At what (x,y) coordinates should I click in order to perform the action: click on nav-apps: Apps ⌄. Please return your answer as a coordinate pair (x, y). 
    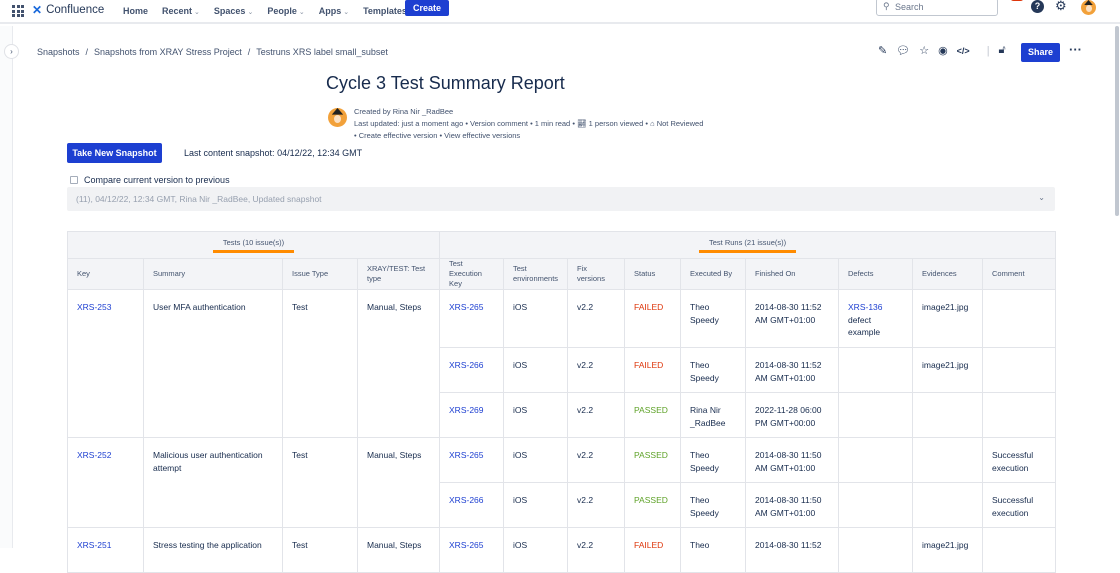
    Looking at the image, I should click on (334, 11).